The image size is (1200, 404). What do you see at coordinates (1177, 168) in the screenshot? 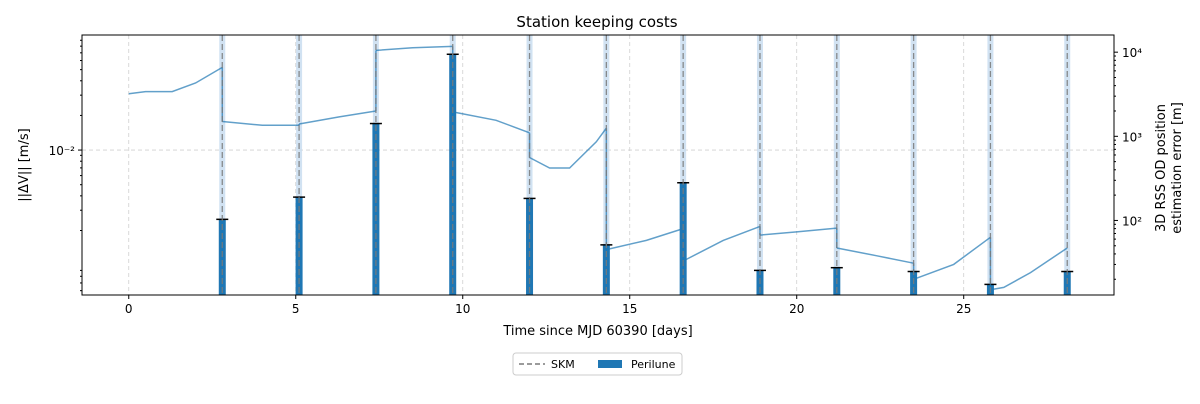
I see `y-right-axis-label-line2: estimation error [m]` at bounding box center [1177, 168].